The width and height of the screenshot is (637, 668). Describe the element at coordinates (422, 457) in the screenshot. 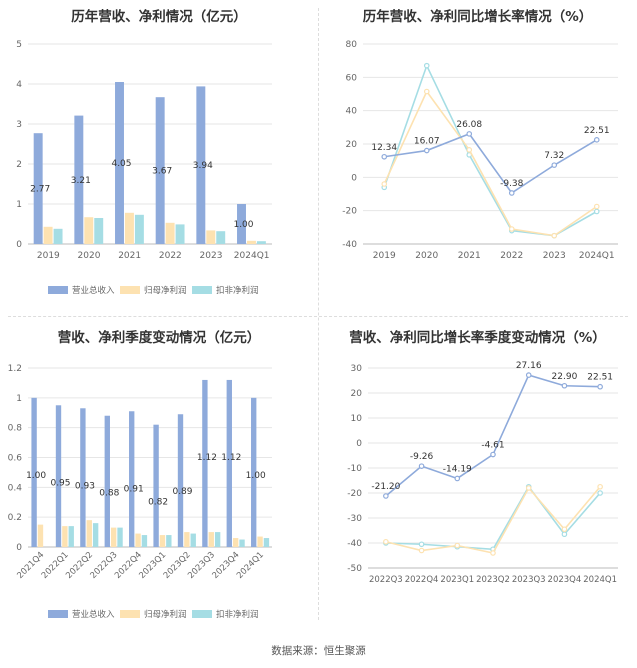

I see `data-label: -9.26` at that location.